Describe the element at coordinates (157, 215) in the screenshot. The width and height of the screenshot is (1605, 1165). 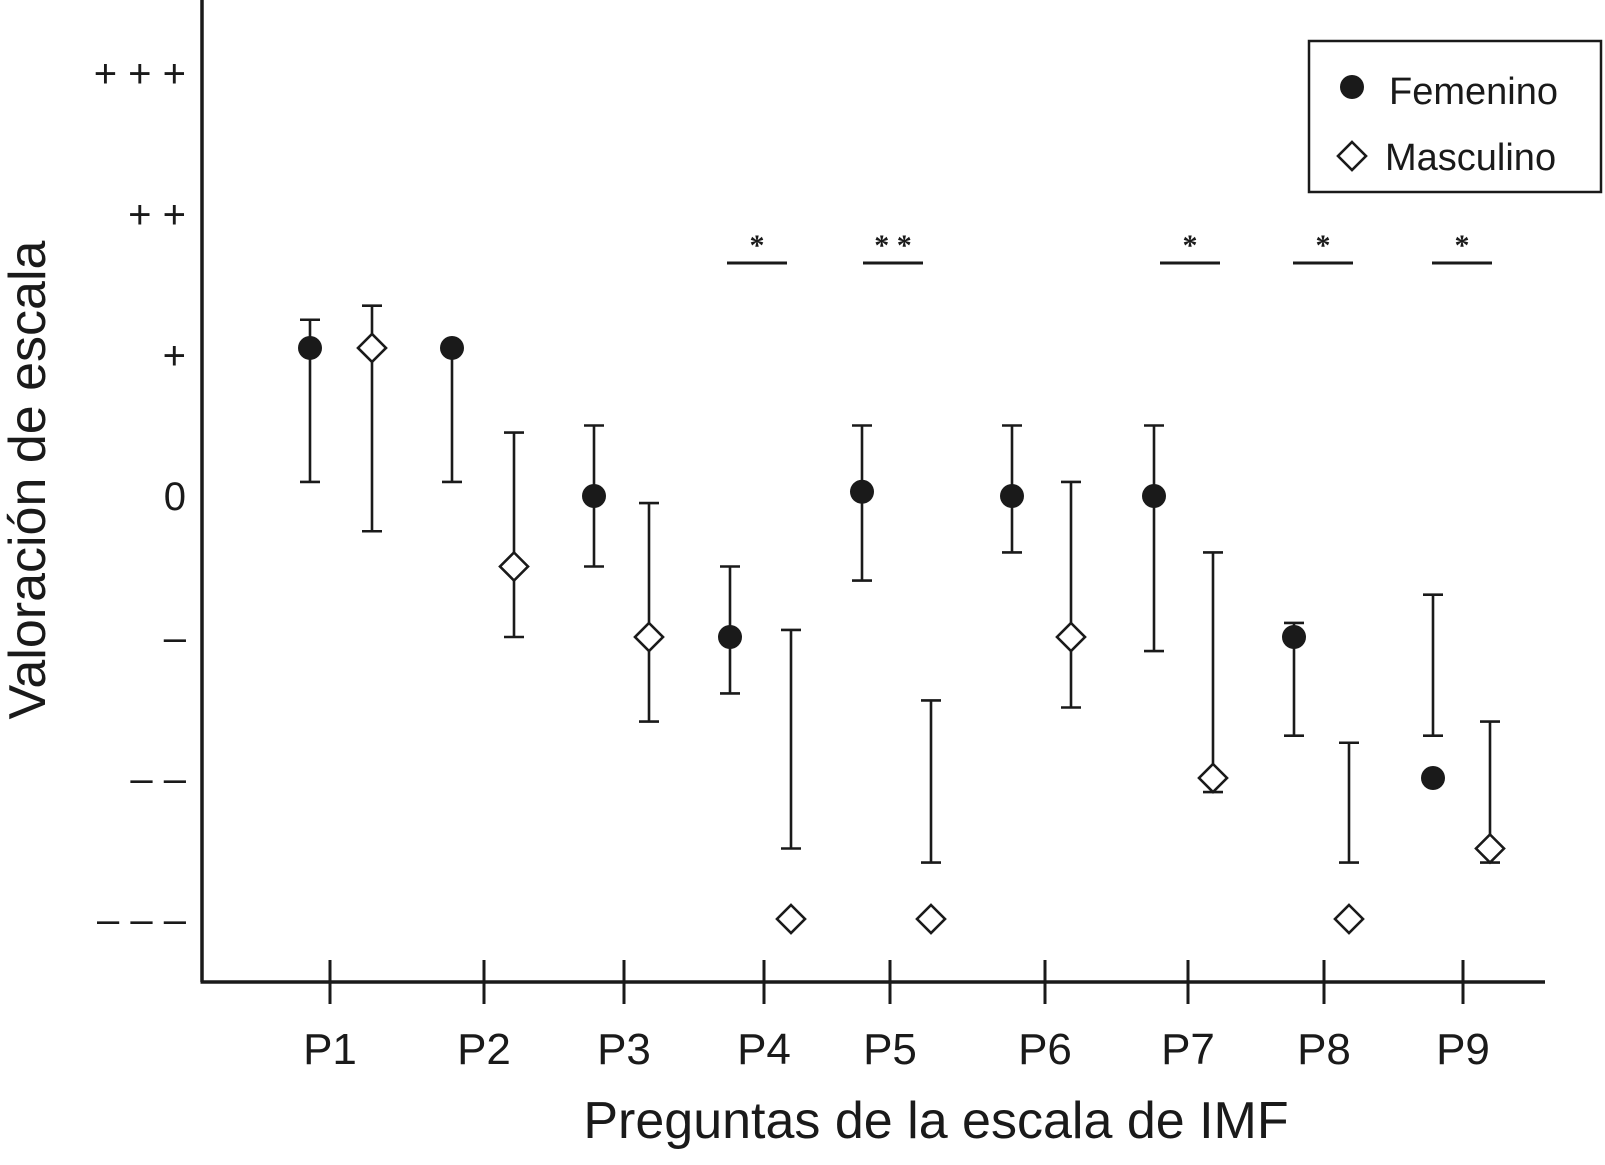
I see `y-tick-label-1: + +` at that location.